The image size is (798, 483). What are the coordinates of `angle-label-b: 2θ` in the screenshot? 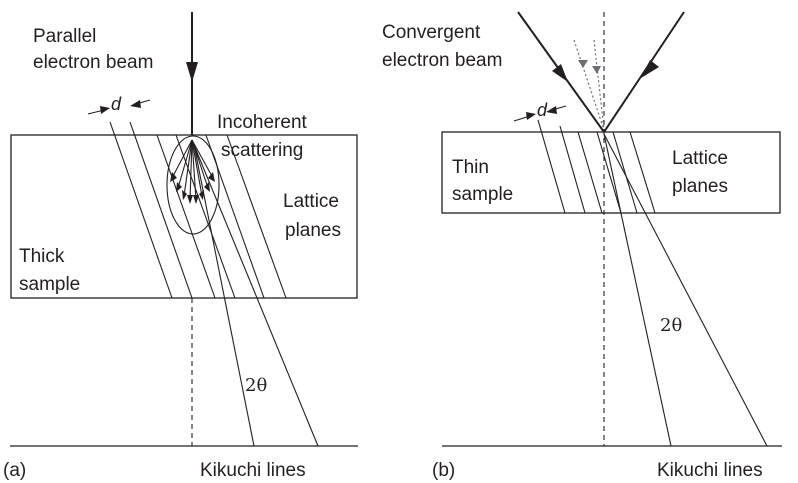 It's located at (671, 325).